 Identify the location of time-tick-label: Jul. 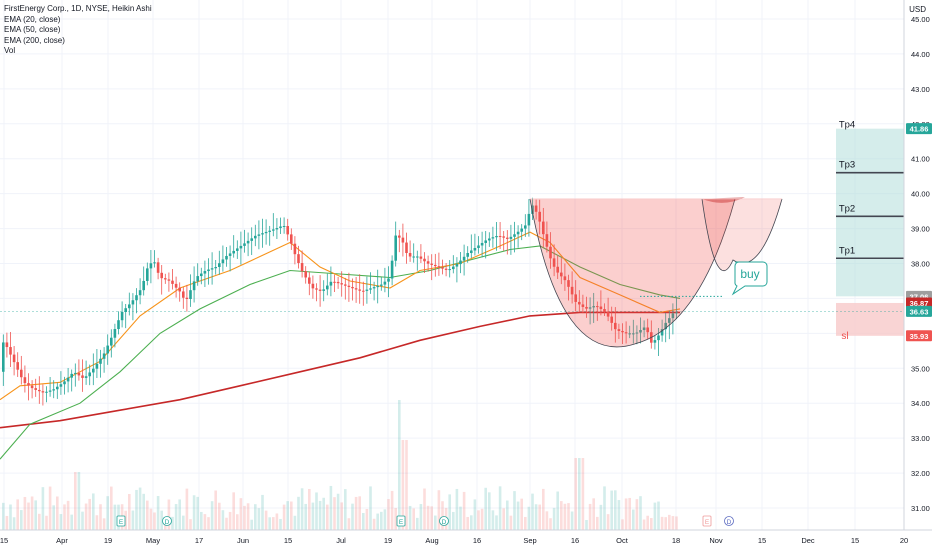
(341, 540).